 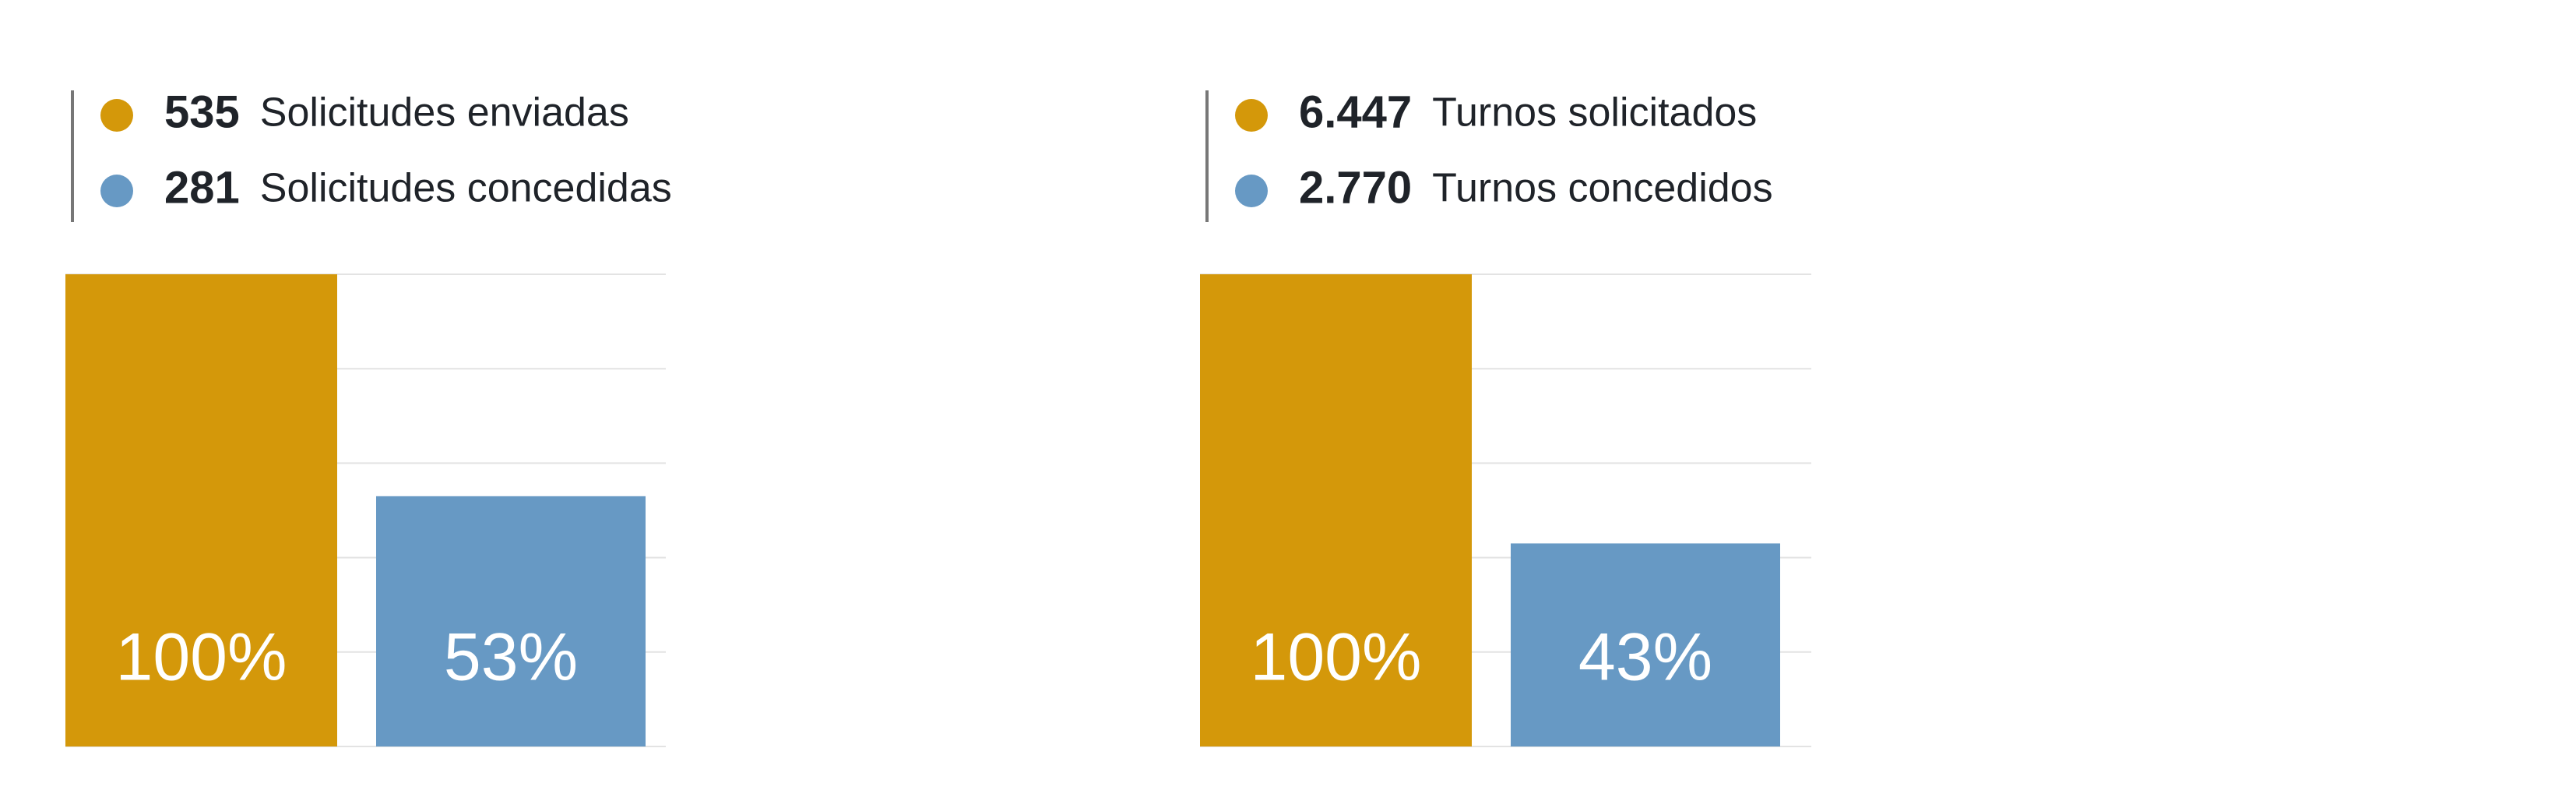 What do you see at coordinates (202, 187) in the screenshot?
I see `legend-total: 281` at bounding box center [202, 187].